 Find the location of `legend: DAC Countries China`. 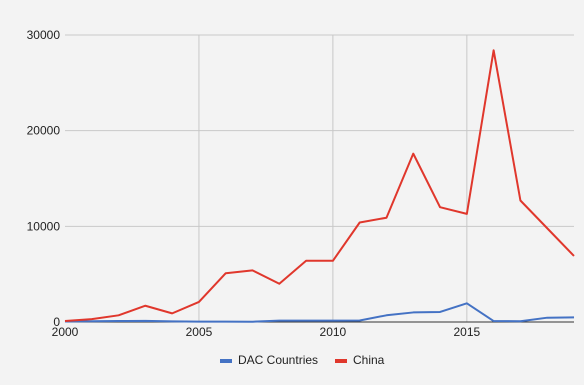

legend: DAC Countries China is located at coordinates (302, 360).